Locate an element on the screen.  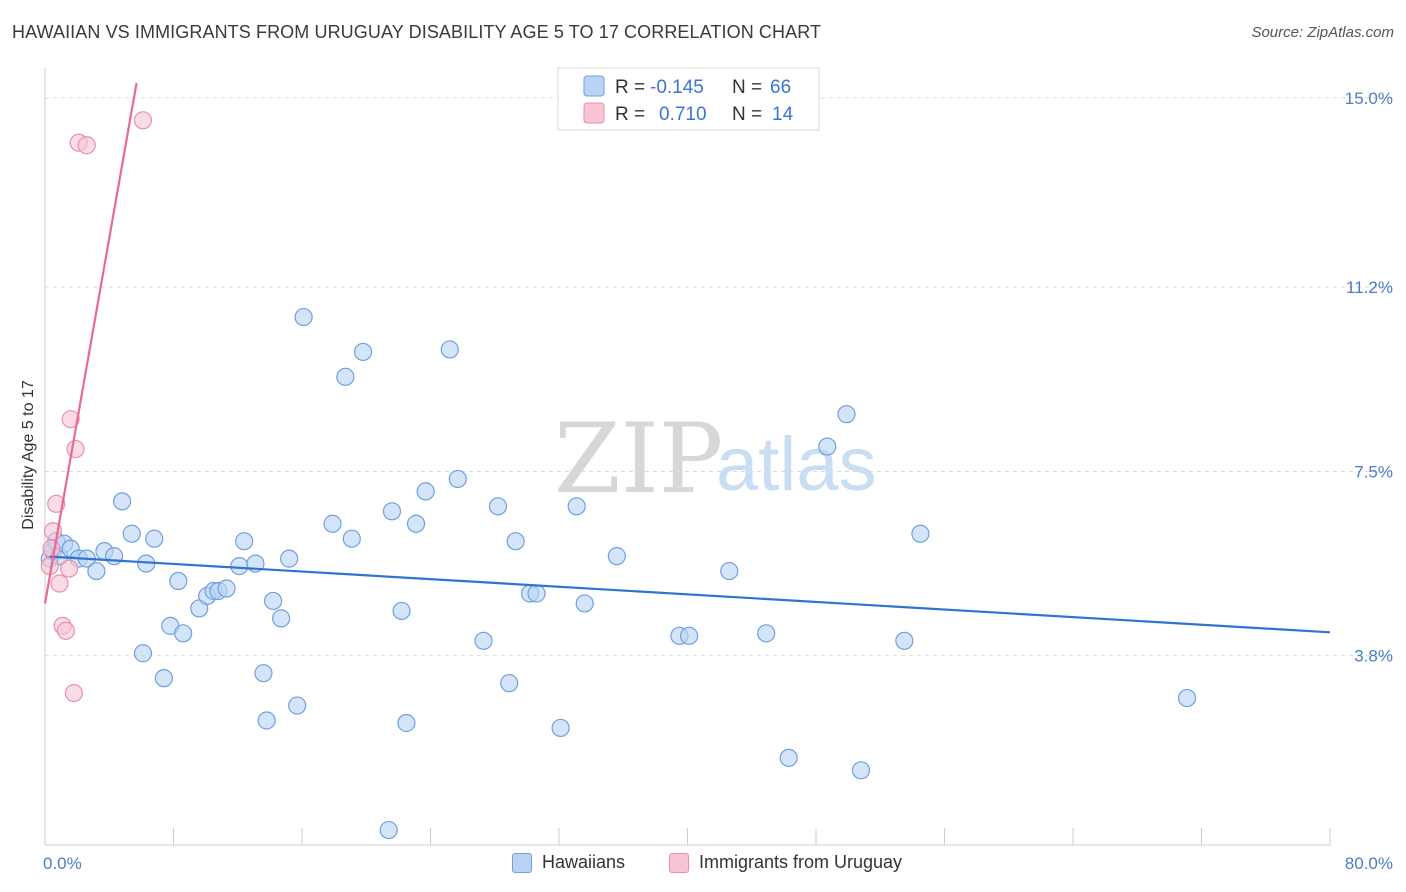
legend-n-value: 66 is located at coordinates (780, 87).